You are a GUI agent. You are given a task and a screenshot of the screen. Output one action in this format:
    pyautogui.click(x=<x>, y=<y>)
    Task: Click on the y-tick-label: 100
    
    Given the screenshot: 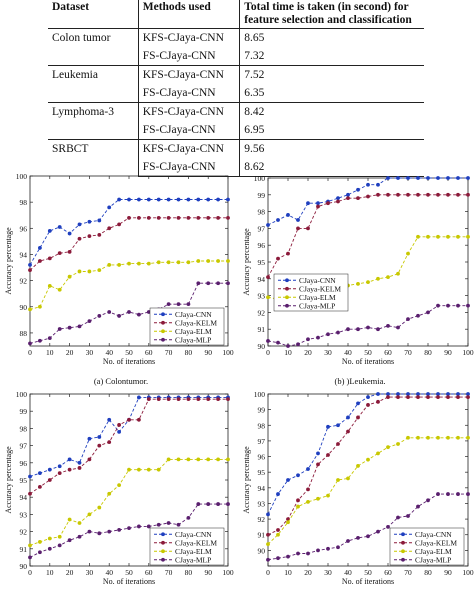 What is the action you would take?
    pyautogui.click(x=260, y=178)
    